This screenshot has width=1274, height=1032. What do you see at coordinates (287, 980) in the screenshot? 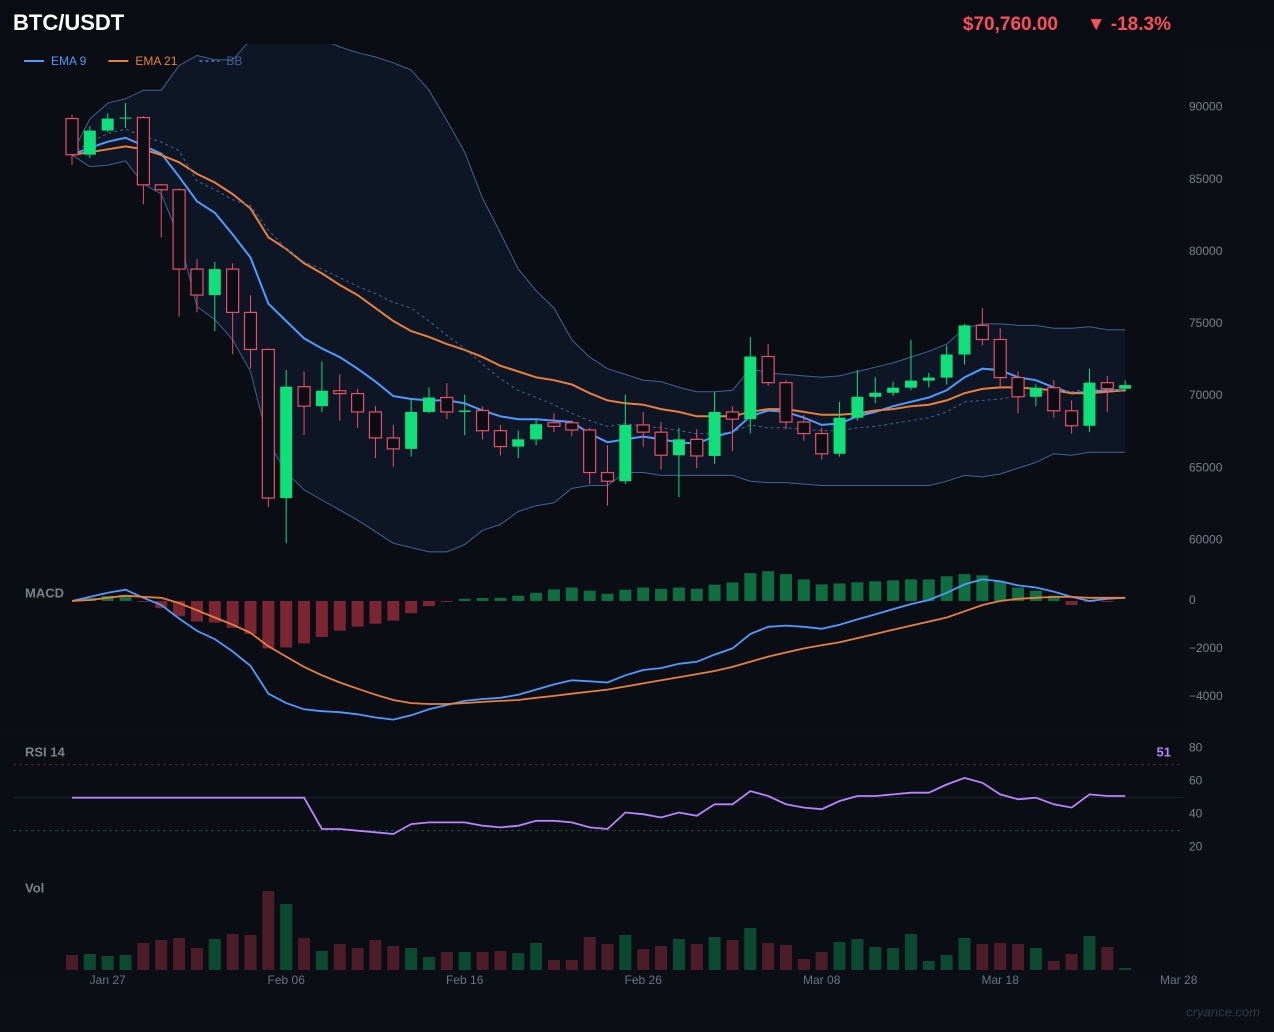
I see `x-tick-label: Feb 06` at bounding box center [287, 980].